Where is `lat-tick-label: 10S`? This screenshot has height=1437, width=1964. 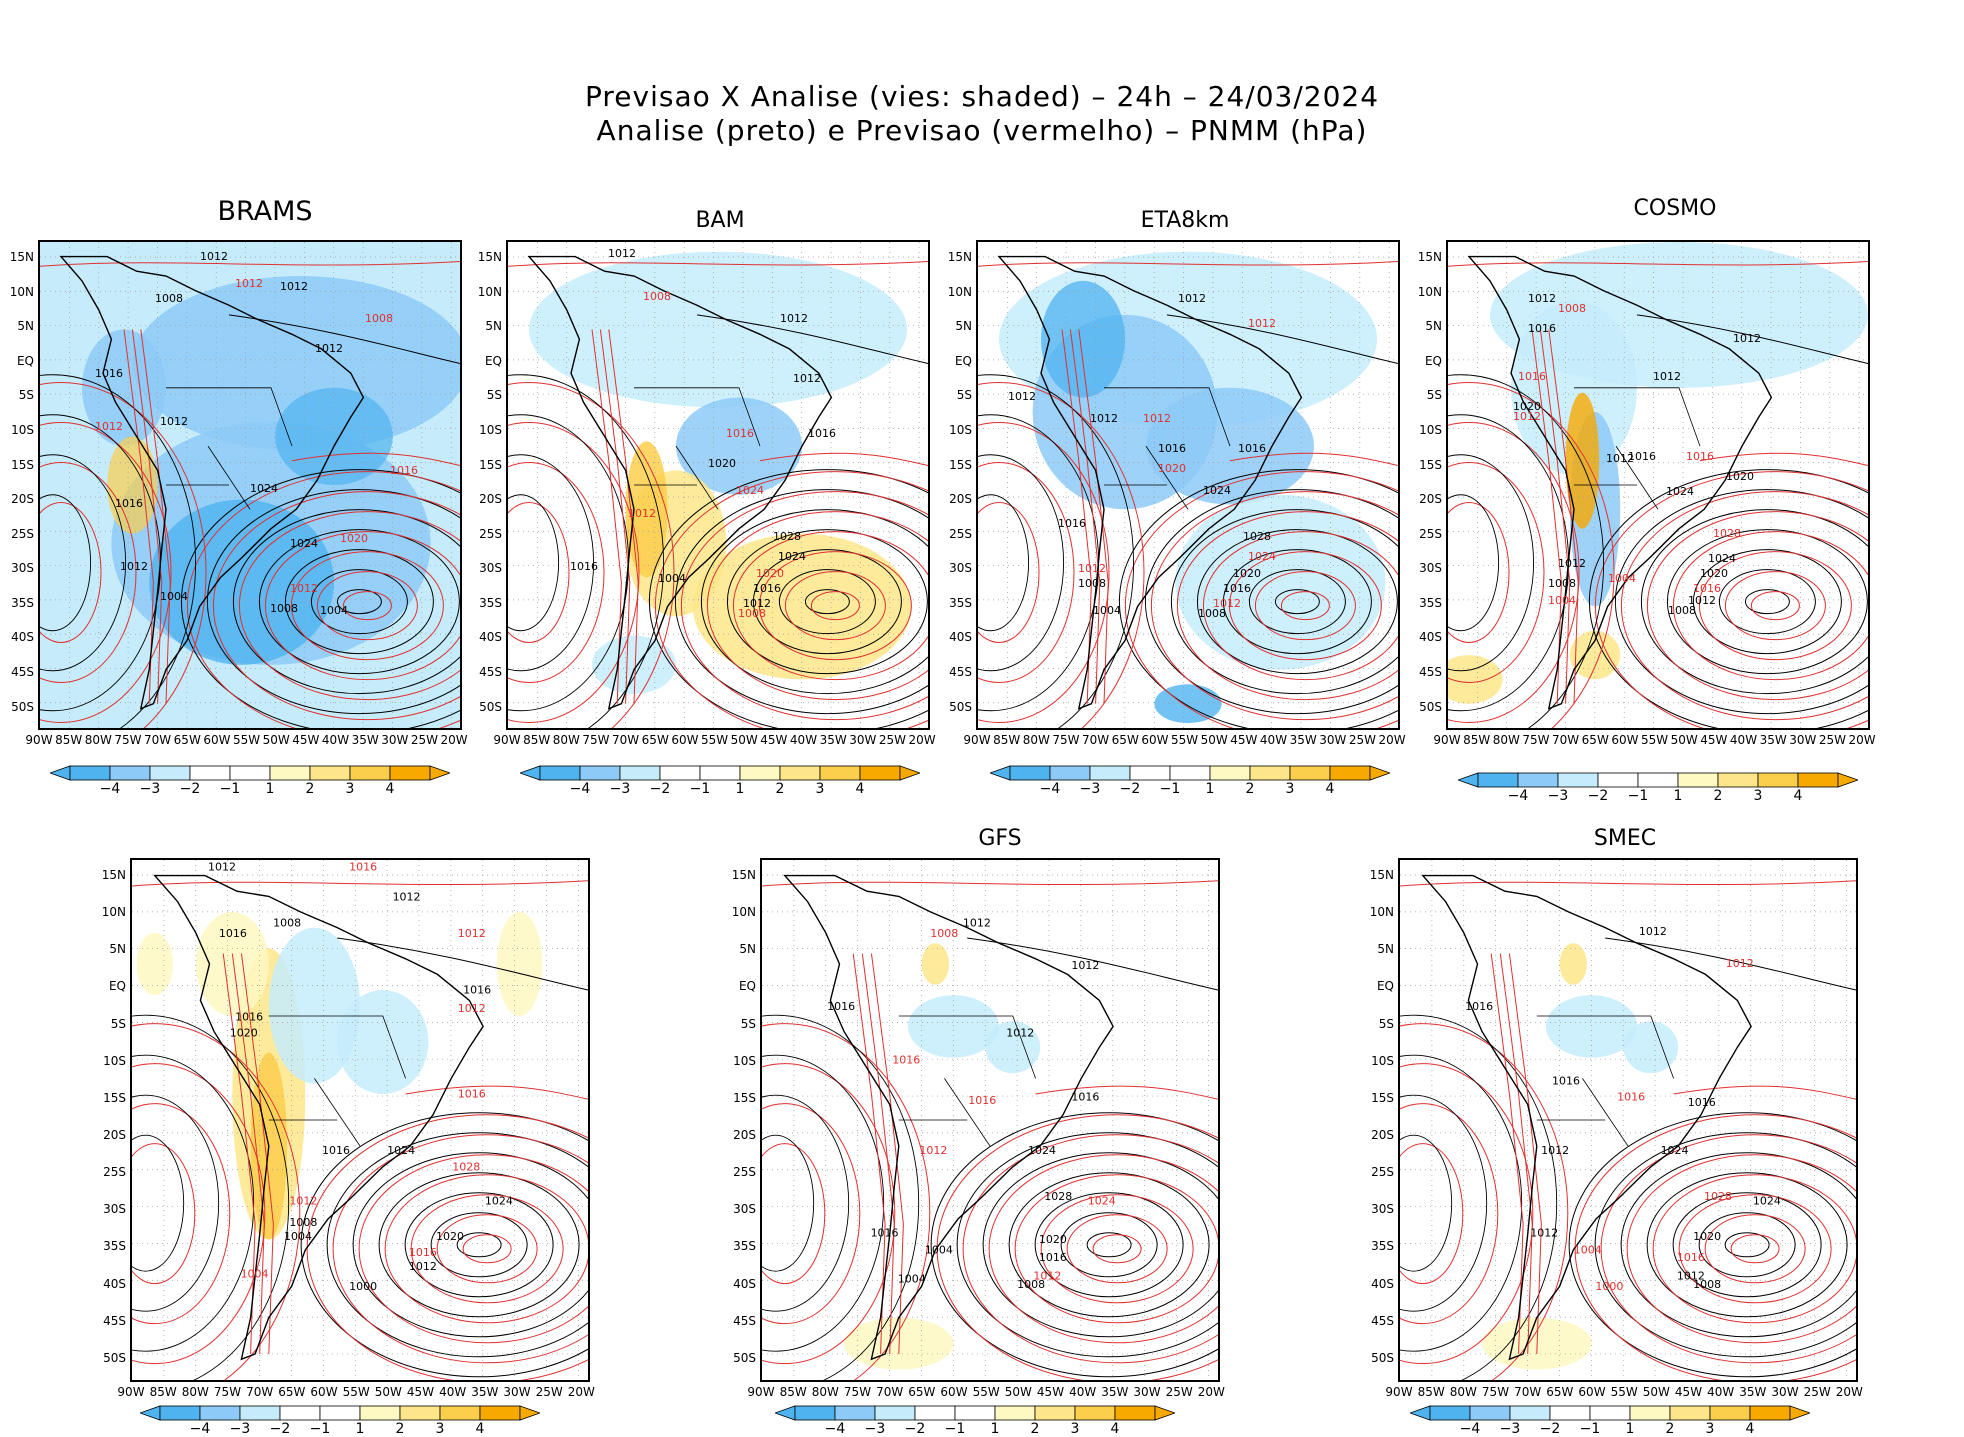
lat-tick-label: 10S is located at coordinates (490, 429).